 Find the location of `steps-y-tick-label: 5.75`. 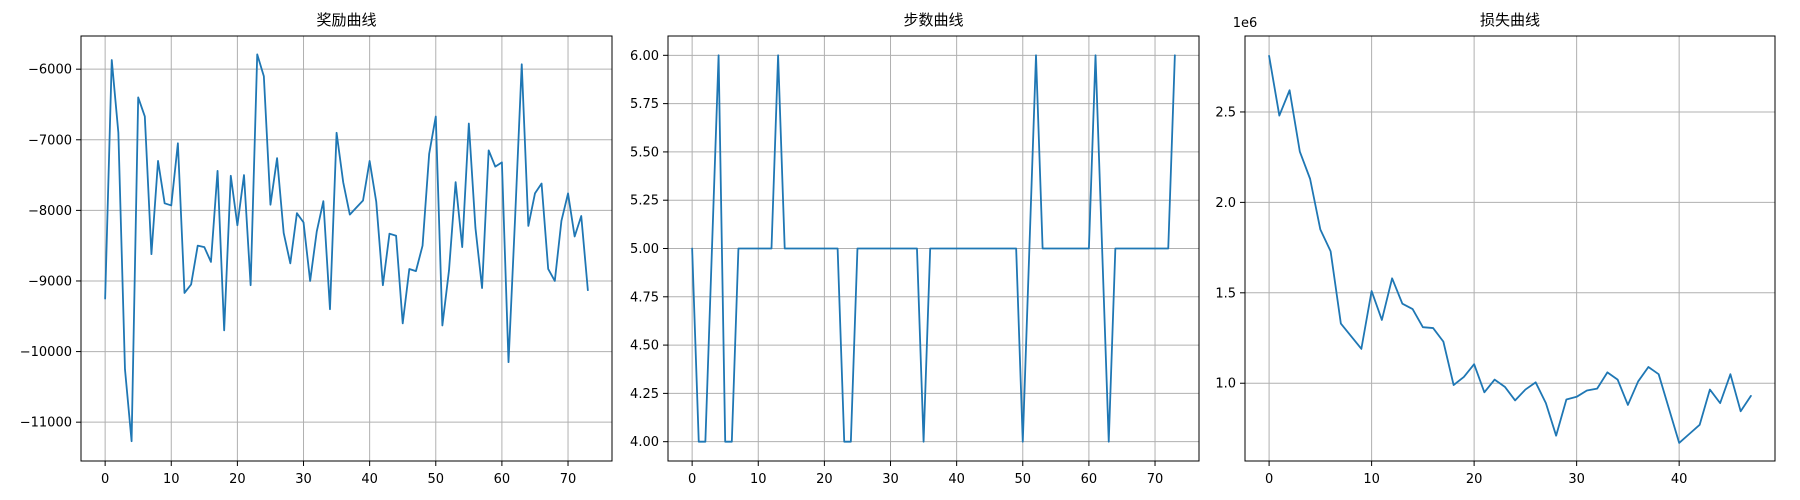

steps-y-tick-label: 5.75 is located at coordinates (644, 104).